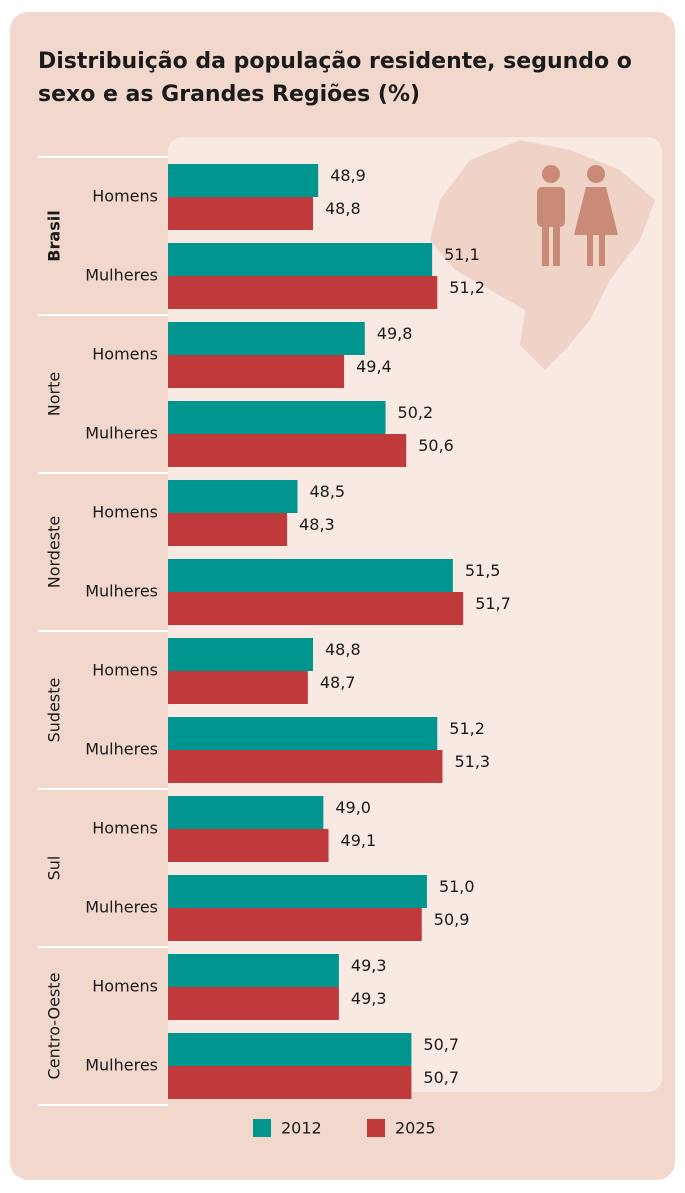  What do you see at coordinates (54, 868) in the screenshot?
I see `region-label: Sul` at bounding box center [54, 868].